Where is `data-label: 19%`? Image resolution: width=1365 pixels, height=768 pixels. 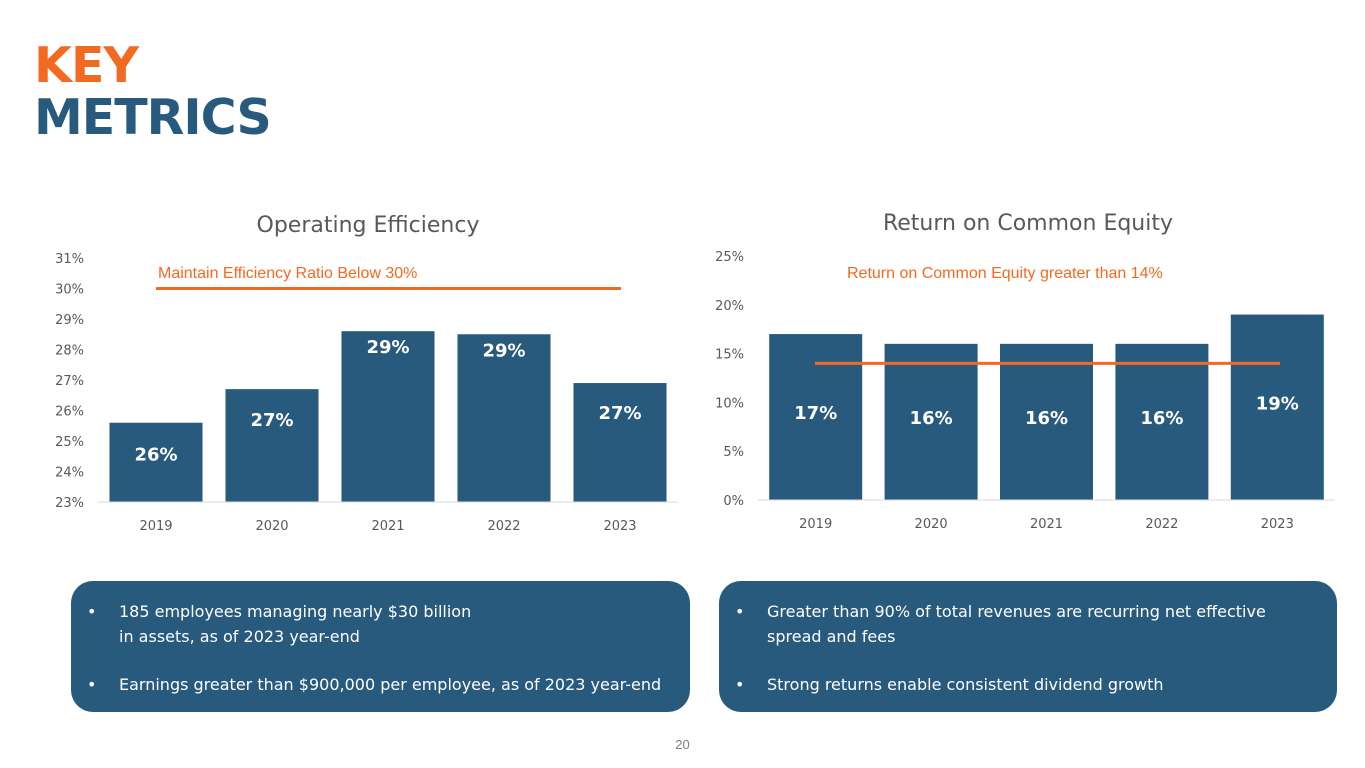
data-label: 19% is located at coordinates (1277, 404).